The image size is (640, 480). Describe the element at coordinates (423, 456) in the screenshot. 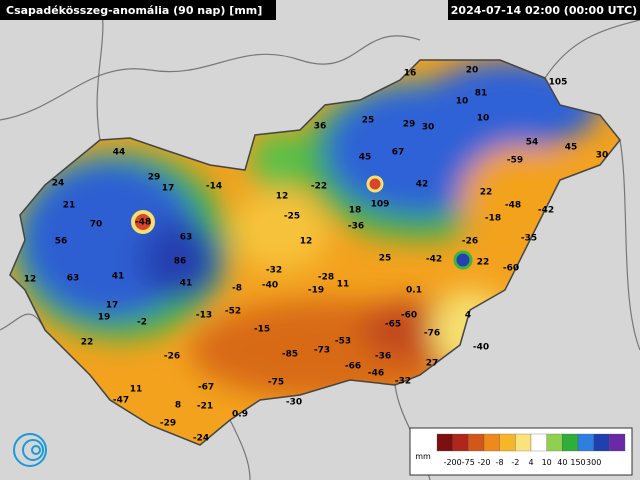

I see `legend-unit: mm` at that location.